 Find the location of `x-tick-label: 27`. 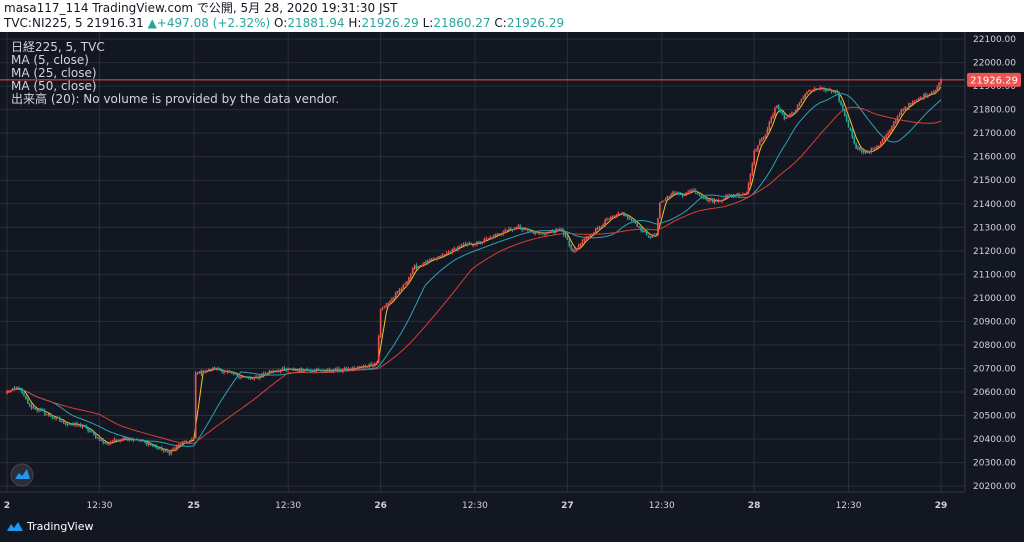

x-tick-label: 27 is located at coordinates (567, 506).